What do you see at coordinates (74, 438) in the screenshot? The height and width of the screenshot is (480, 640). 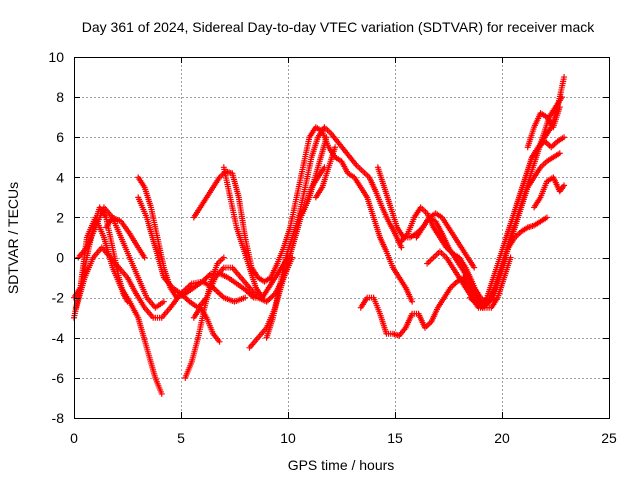 I see `x-tick-label: 0` at bounding box center [74, 438].